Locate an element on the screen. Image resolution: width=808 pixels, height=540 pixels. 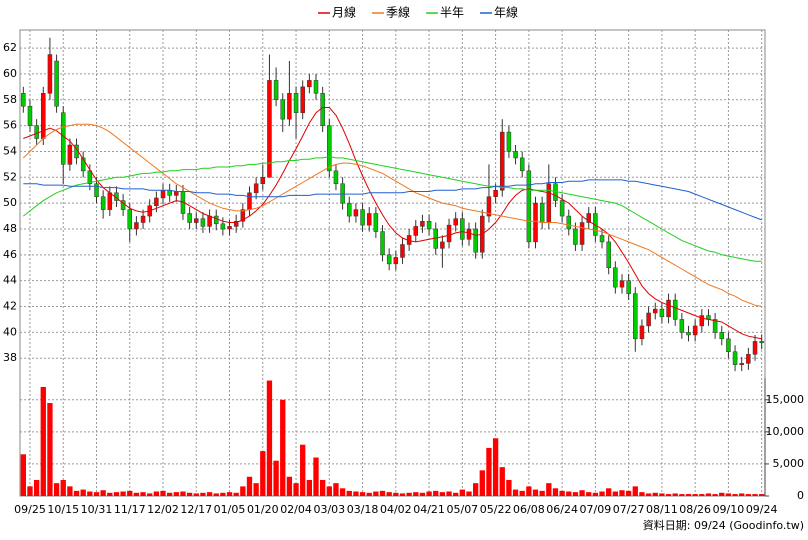
y2-tick-label: 0 is located at coordinates (800, 495).